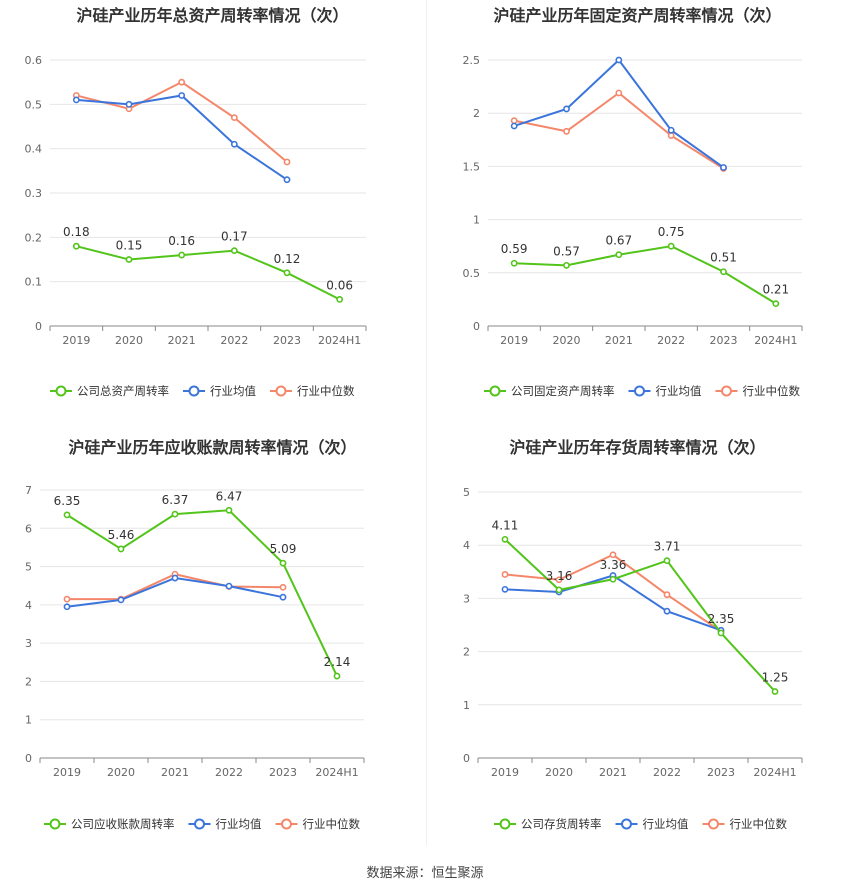  What do you see at coordinates (28, 528) in the screenshot?
I see `y-tick-label: 6` at bounding box center [28, 528].